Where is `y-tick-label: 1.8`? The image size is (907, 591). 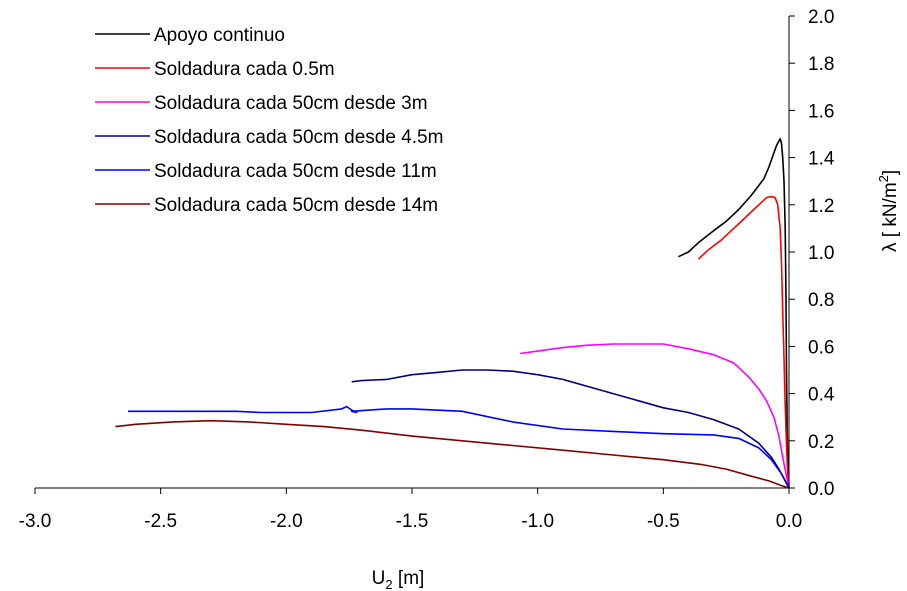 y-tick-label: 1.8 is located at coordinates (821, 64).